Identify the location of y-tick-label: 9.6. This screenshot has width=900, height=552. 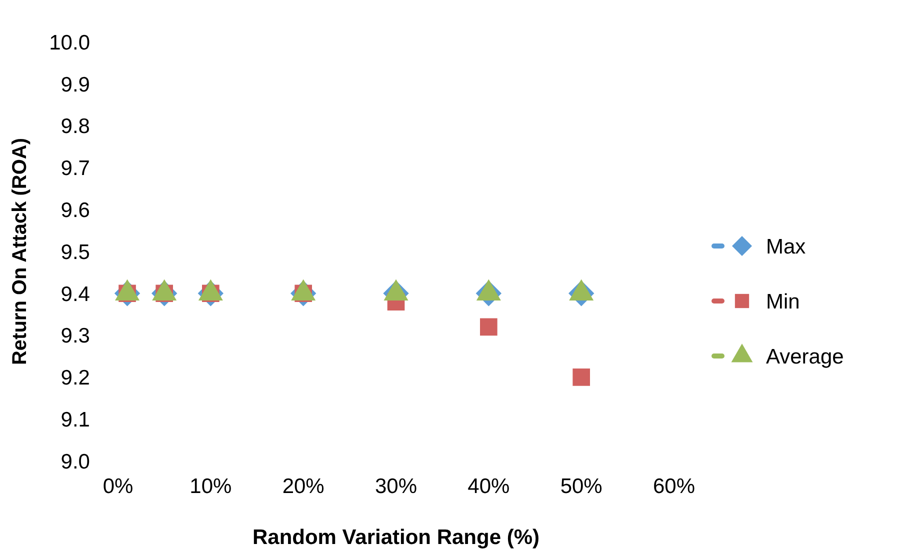
(75, 210).